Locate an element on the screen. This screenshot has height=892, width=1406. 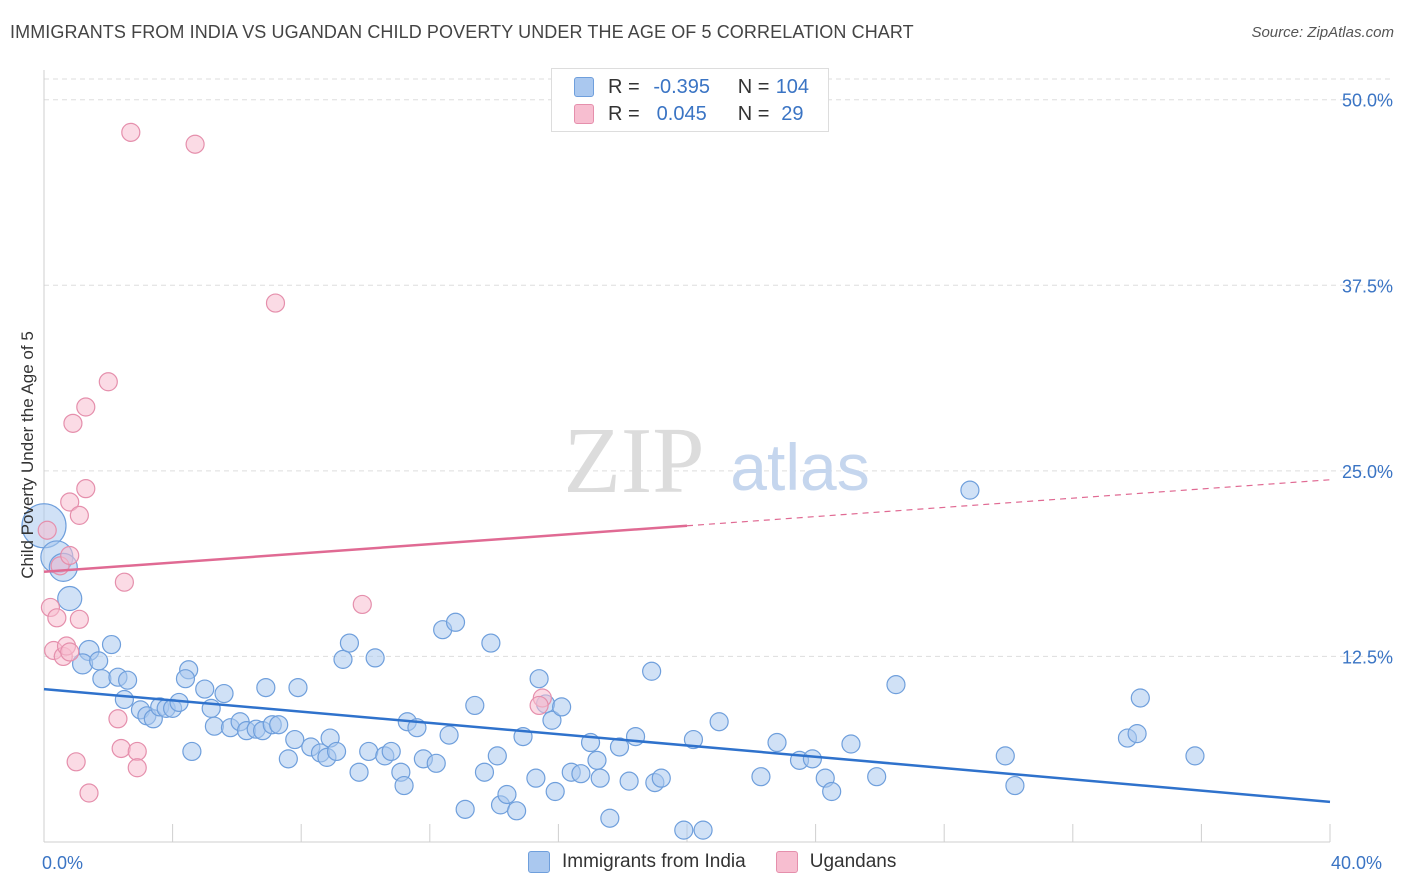
series-legend-india: Immigrants from India is located at coordinates (637, 862).